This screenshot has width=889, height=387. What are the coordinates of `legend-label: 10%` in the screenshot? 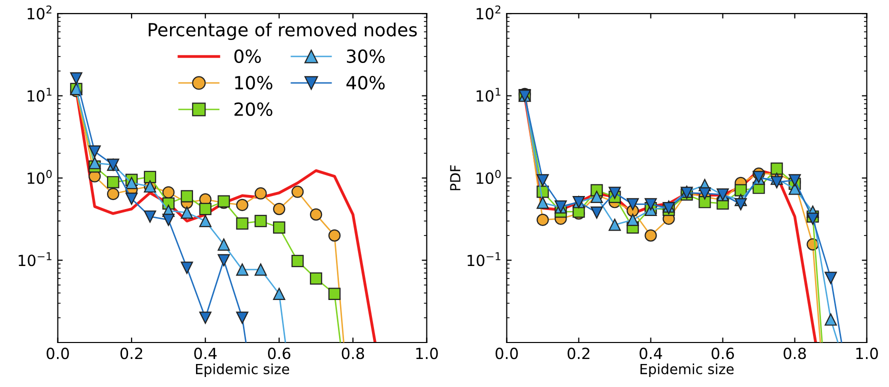 It's located at (253, 83).